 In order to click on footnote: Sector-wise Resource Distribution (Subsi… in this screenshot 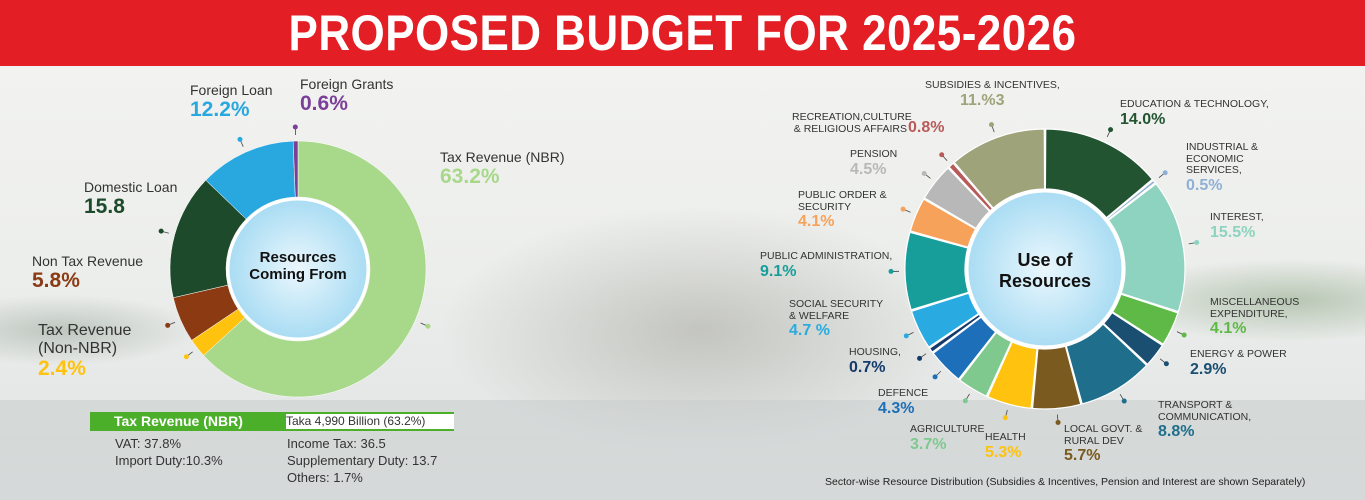, I will do `click(1065, 482)`.